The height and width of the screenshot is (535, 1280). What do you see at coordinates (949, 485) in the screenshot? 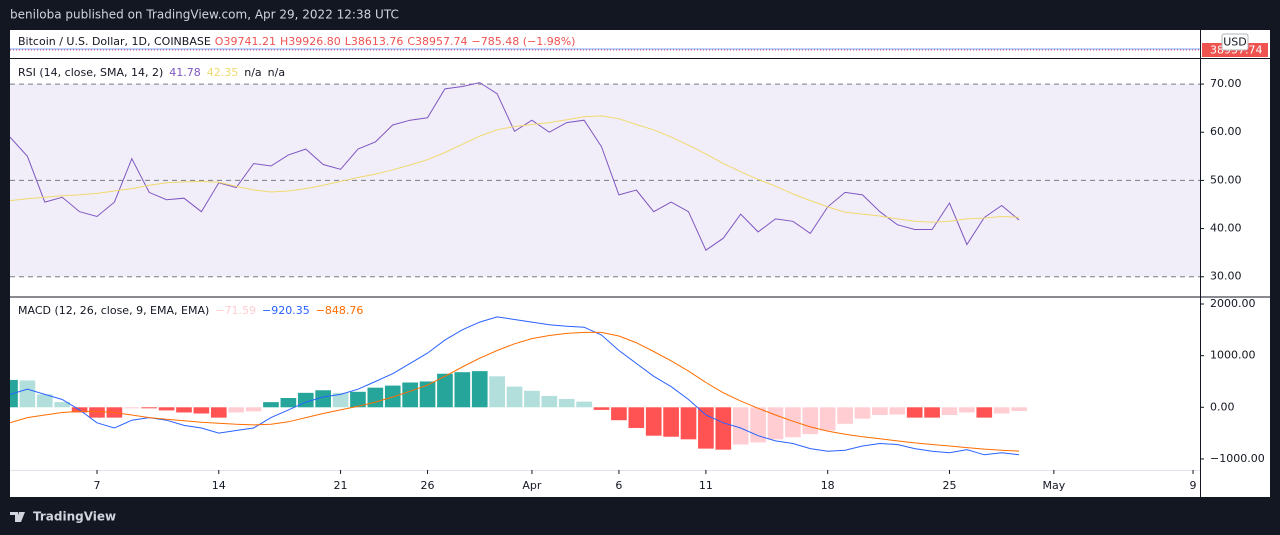
I see `x-tick-label: 25` at bounding box center [949, 485].